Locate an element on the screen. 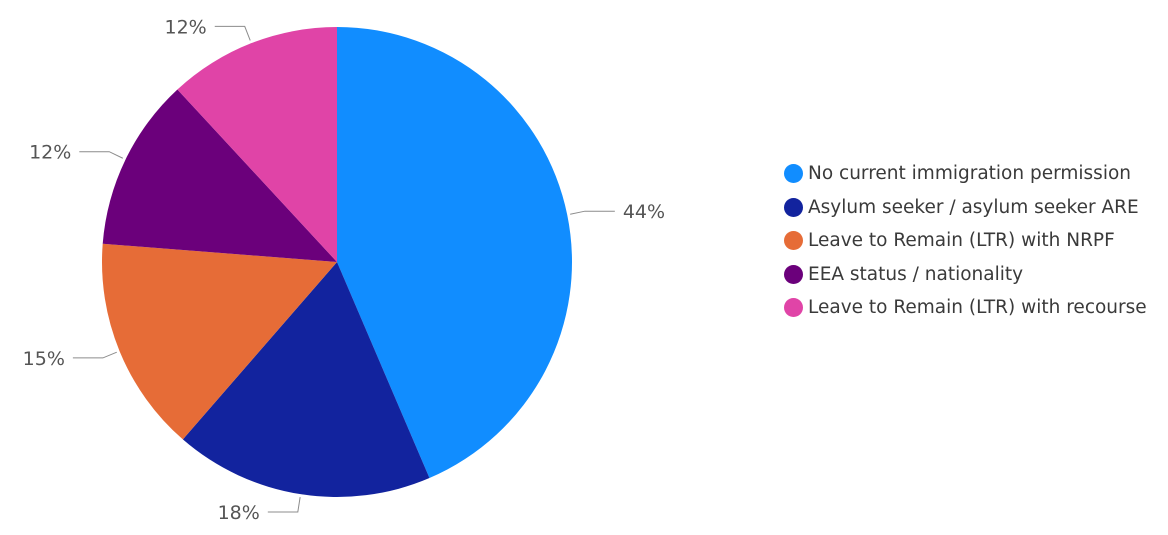  legend-item-asylum-seeker: Asylum seeker / asylum seeker ARE is located at coordinates (965, 207).